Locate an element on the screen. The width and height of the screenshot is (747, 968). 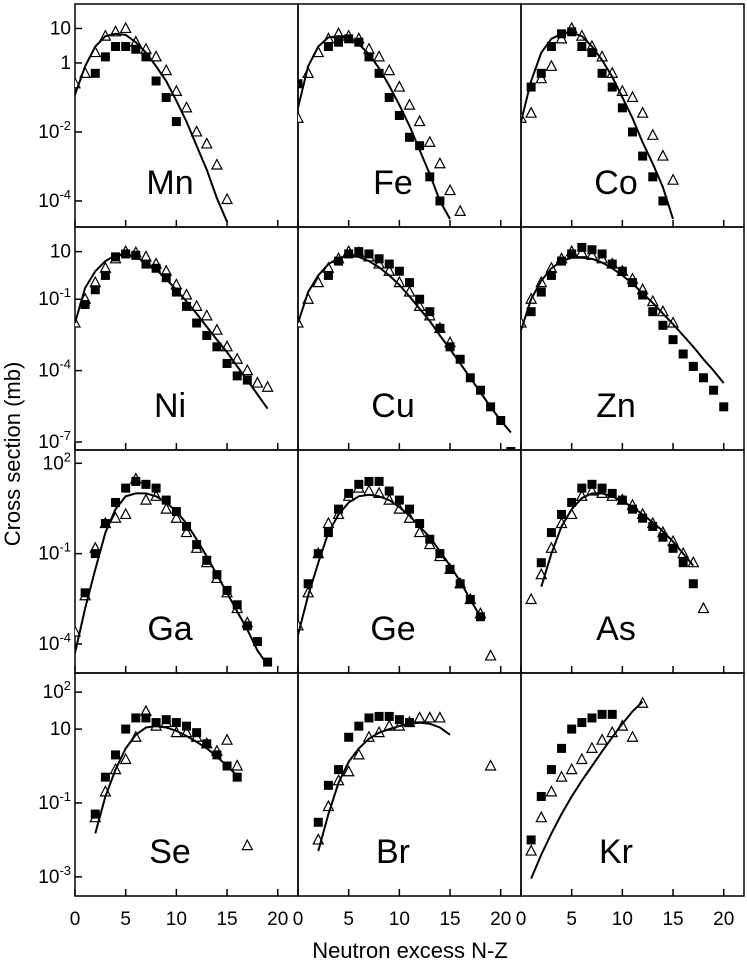
y-tick-label: 10⁻⁴ is located at coordinates (54, 642).